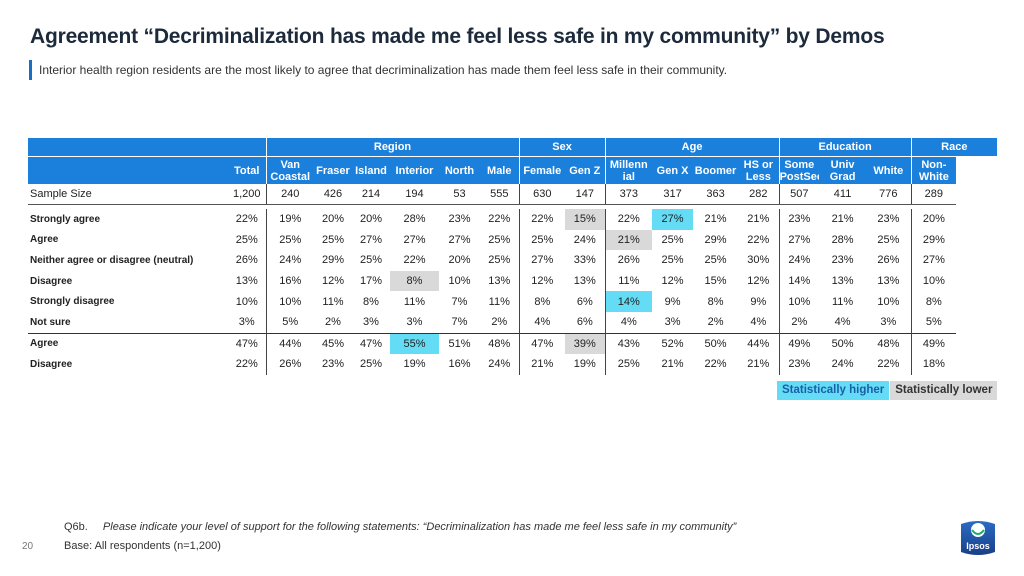 This screenshot has width=1024, height=576. I want to click on group-header-race: Race, so click(953, 147).